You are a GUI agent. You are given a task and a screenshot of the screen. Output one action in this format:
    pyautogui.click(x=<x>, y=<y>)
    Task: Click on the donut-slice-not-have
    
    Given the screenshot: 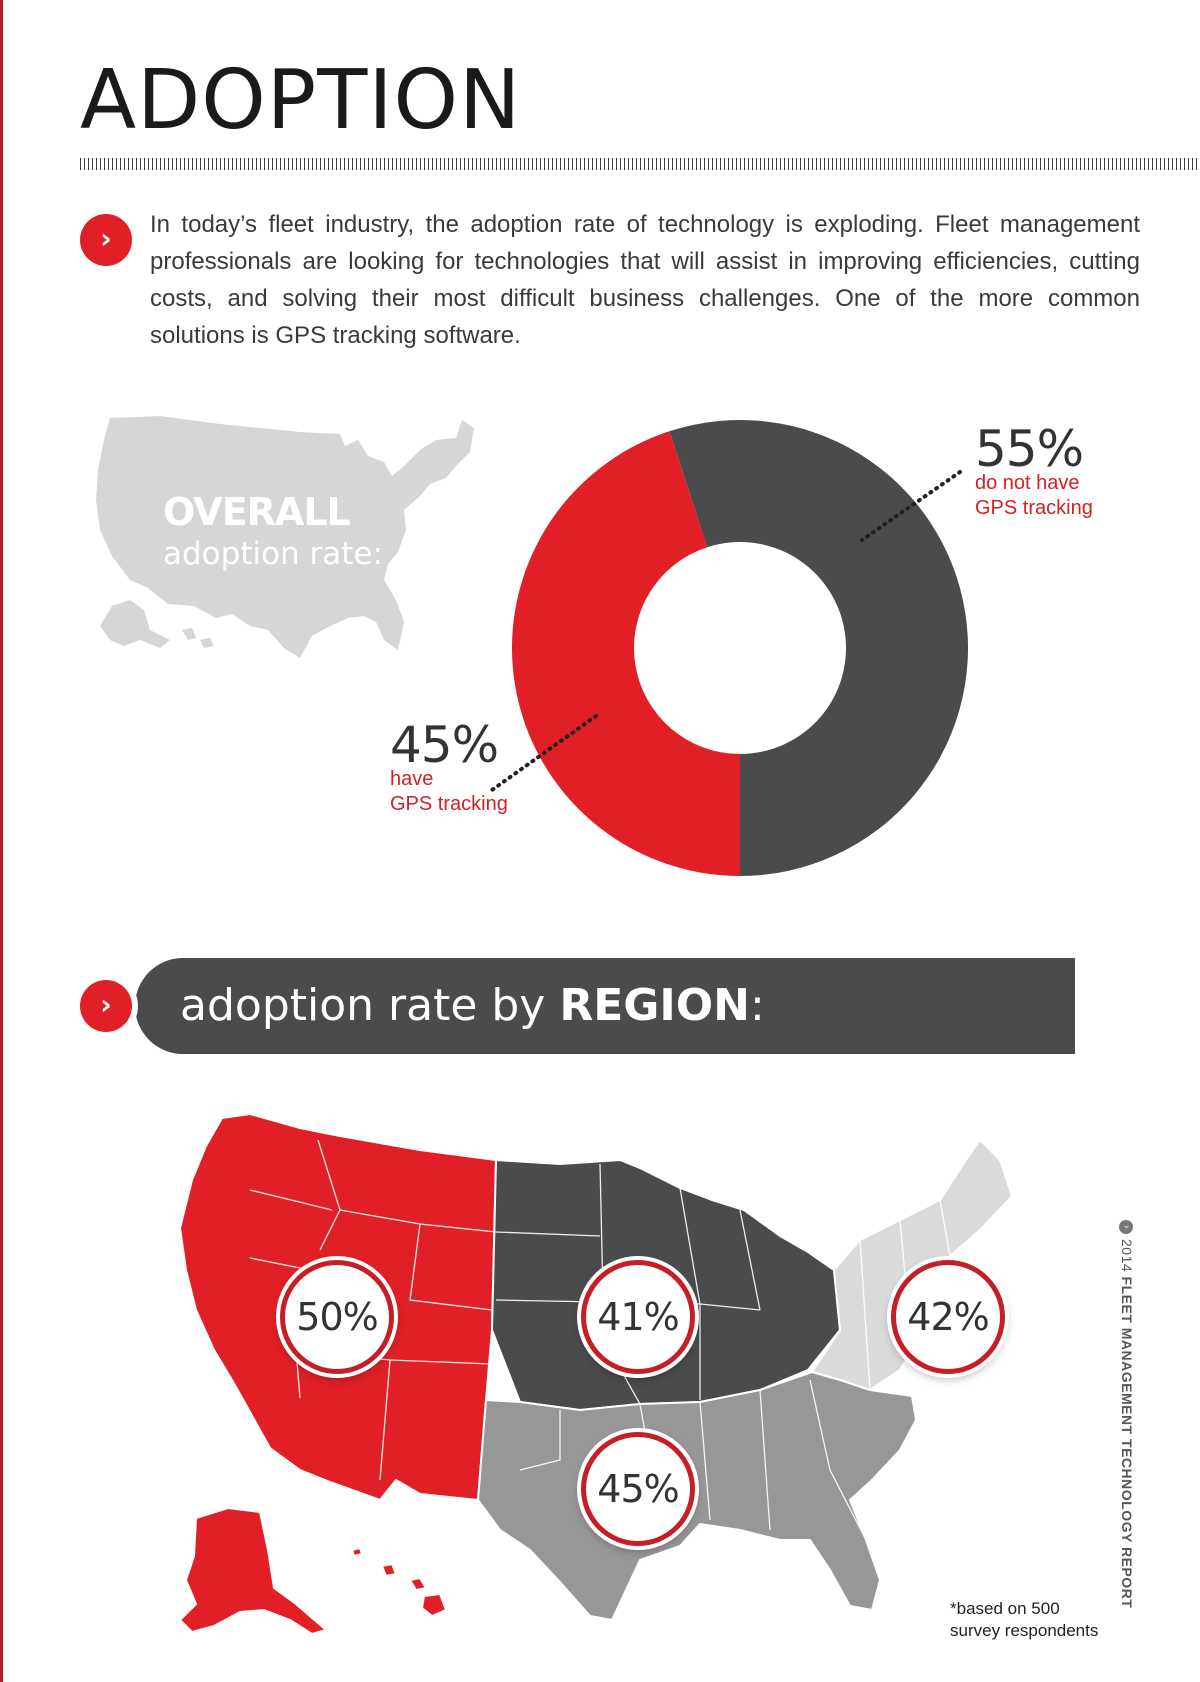 What is the action you would take?
    pyautogui.click(x=818, y=648)
    